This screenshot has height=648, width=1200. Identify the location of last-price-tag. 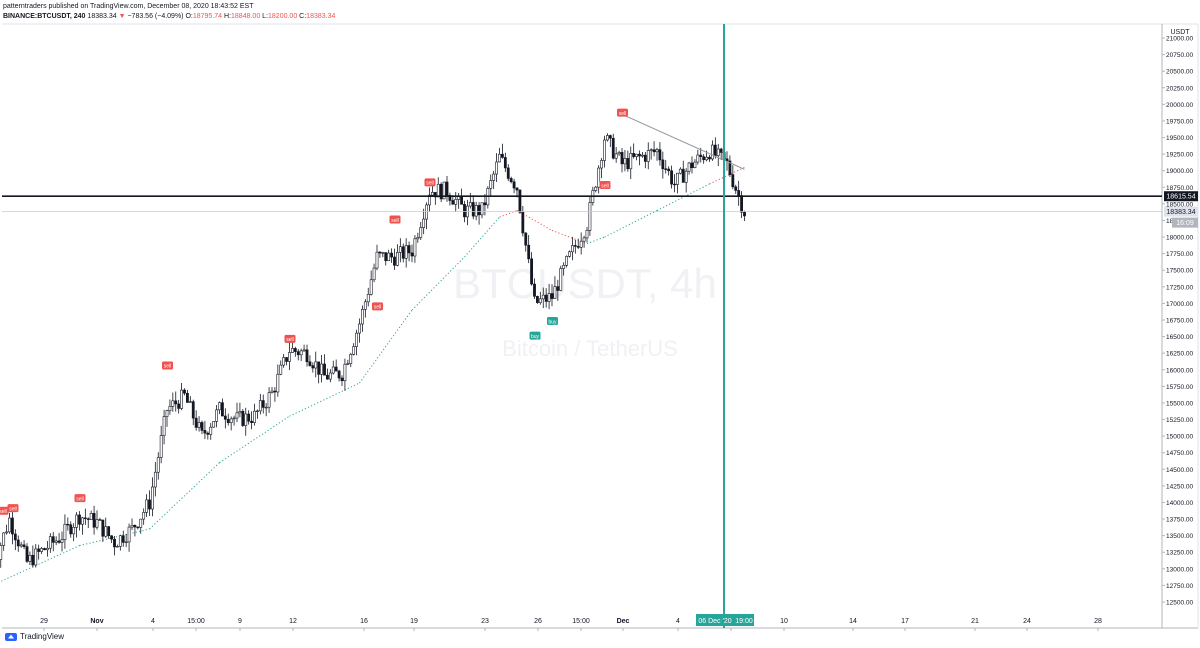
(1181, 211).